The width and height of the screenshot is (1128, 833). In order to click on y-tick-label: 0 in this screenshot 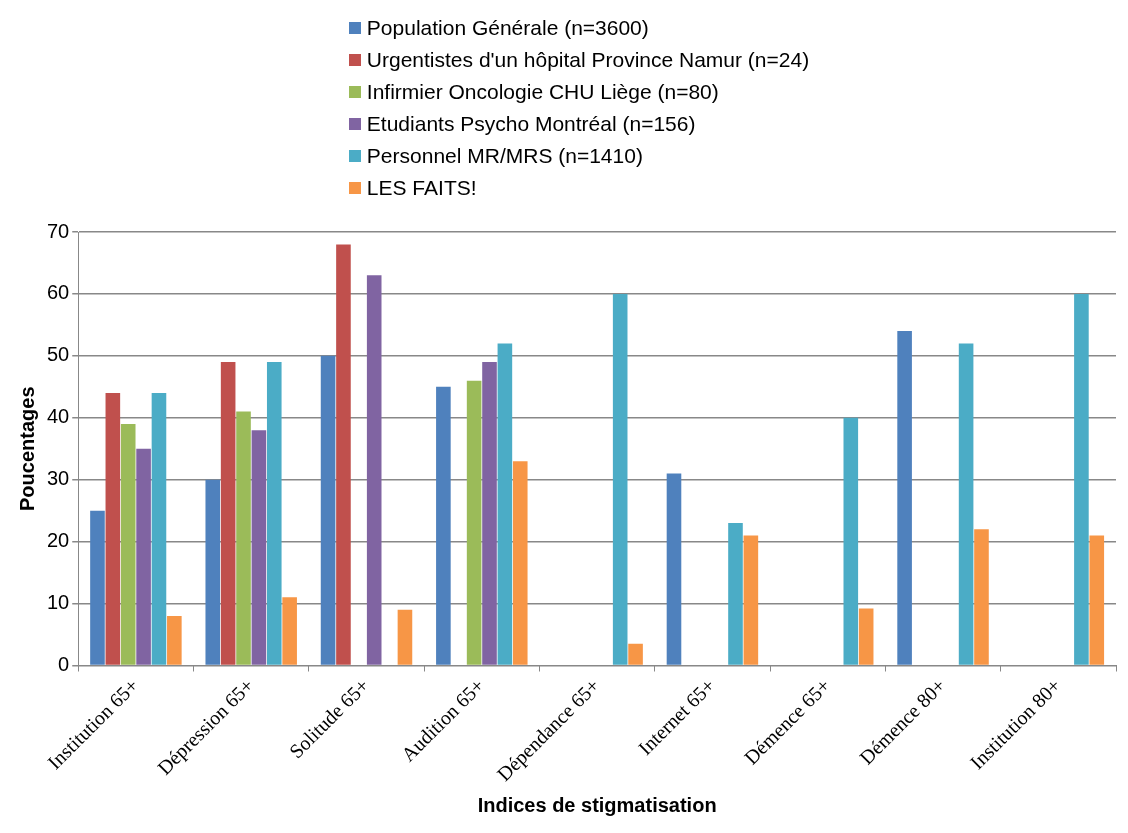, I will do `click(64, 664)`.